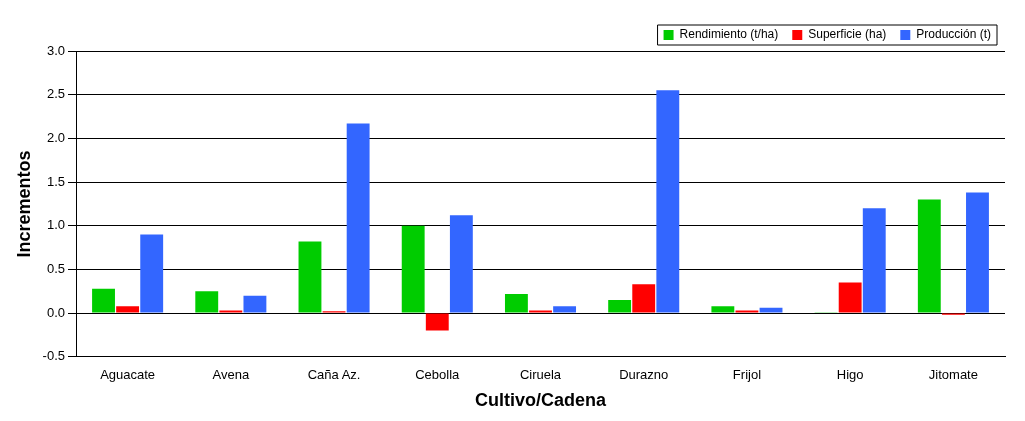 This screenshot has height=421, width=1025. Describe the element at coordinates (55, 225) in the screenshot. I see `y-tick-label: 1.0` at that location.